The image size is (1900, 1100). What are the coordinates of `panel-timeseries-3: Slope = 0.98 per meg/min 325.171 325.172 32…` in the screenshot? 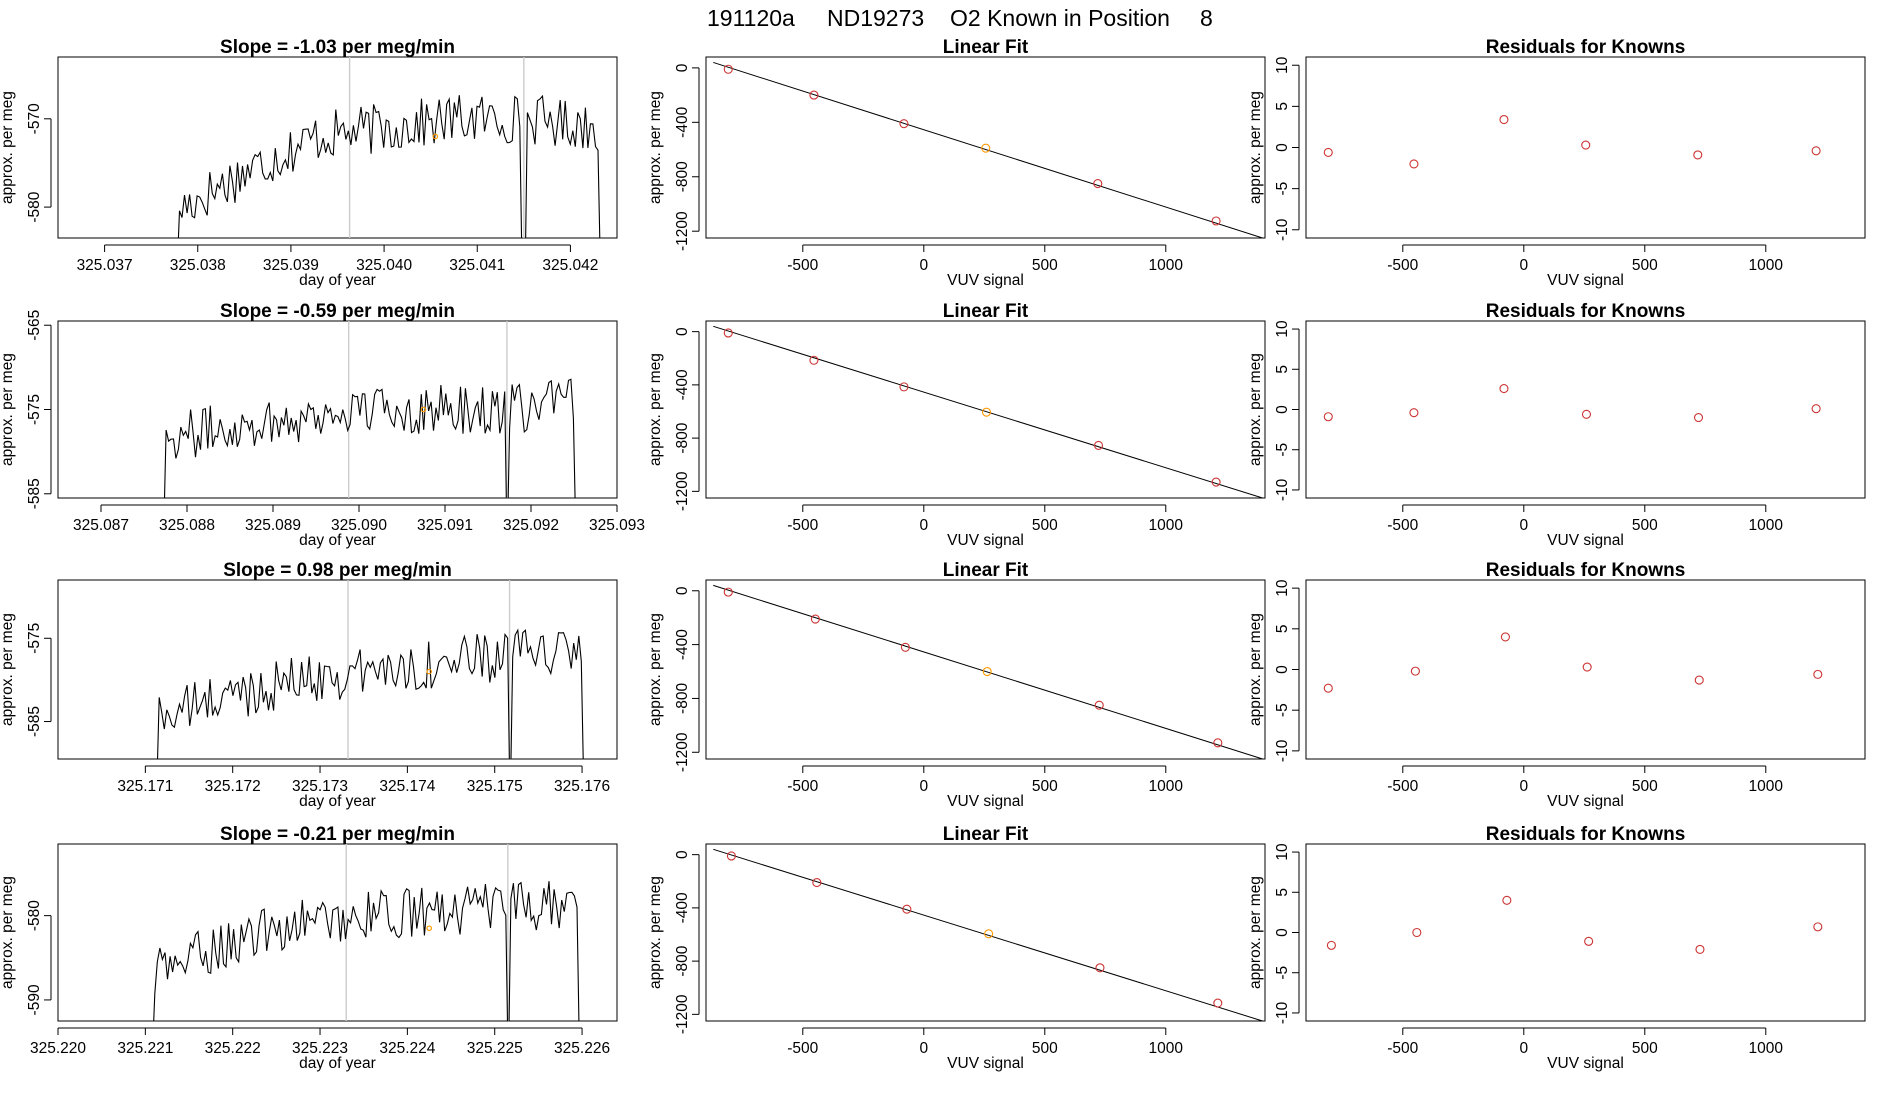 It's located at (309, 685).